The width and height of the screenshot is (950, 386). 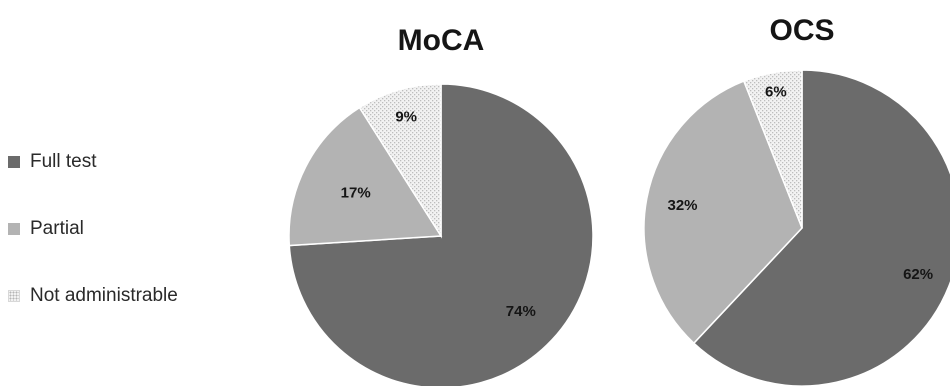 What do you see at coordinates (801, 30) in the screenshot?
I see `ocs-title: OCS` at bounding box center [801, 30].